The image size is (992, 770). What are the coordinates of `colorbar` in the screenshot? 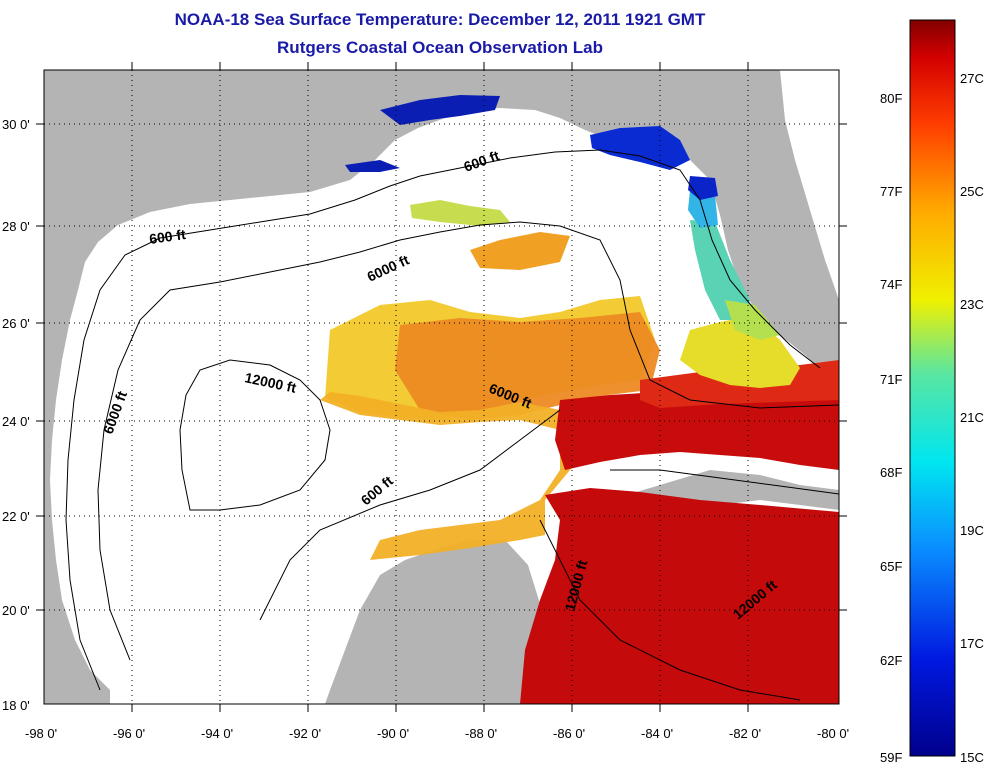 It's located at (932, 388).